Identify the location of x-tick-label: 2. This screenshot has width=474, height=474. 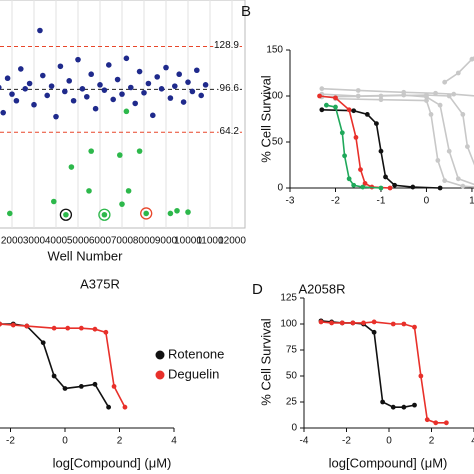
(432, 441).